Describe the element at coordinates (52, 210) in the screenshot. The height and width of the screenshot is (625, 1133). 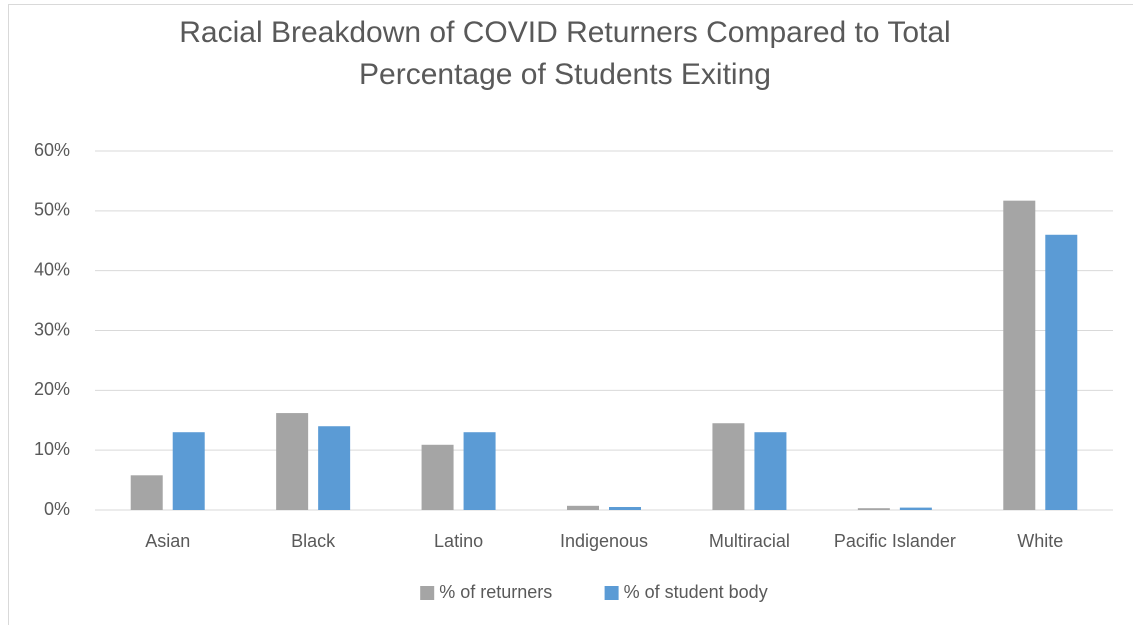
I see `y-tick-label: 50%` at that location.